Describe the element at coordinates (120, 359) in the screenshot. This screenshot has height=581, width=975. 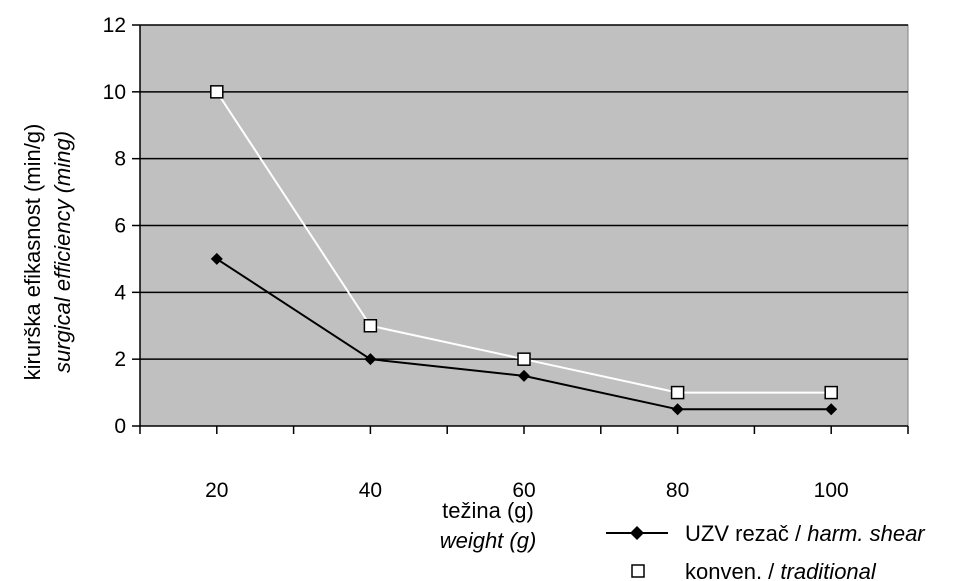
I see `y-tick-label-2: 2` at that location.